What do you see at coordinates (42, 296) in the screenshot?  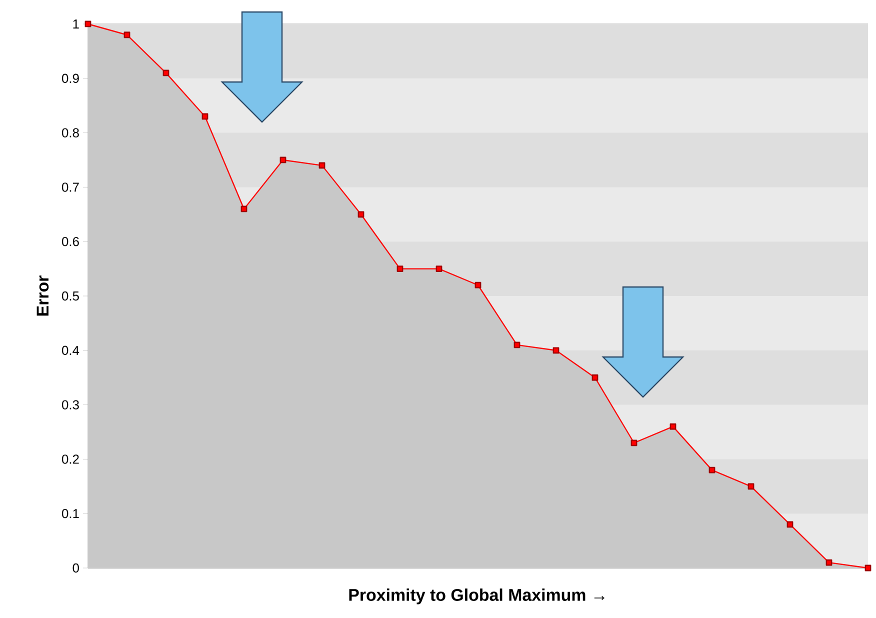 I see `y-axis-title: Error` at bounding box center [42, 296].